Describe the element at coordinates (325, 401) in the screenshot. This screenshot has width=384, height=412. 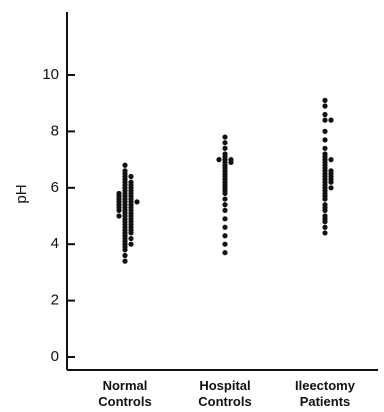
I see `x-category-label: Patients` at that location.